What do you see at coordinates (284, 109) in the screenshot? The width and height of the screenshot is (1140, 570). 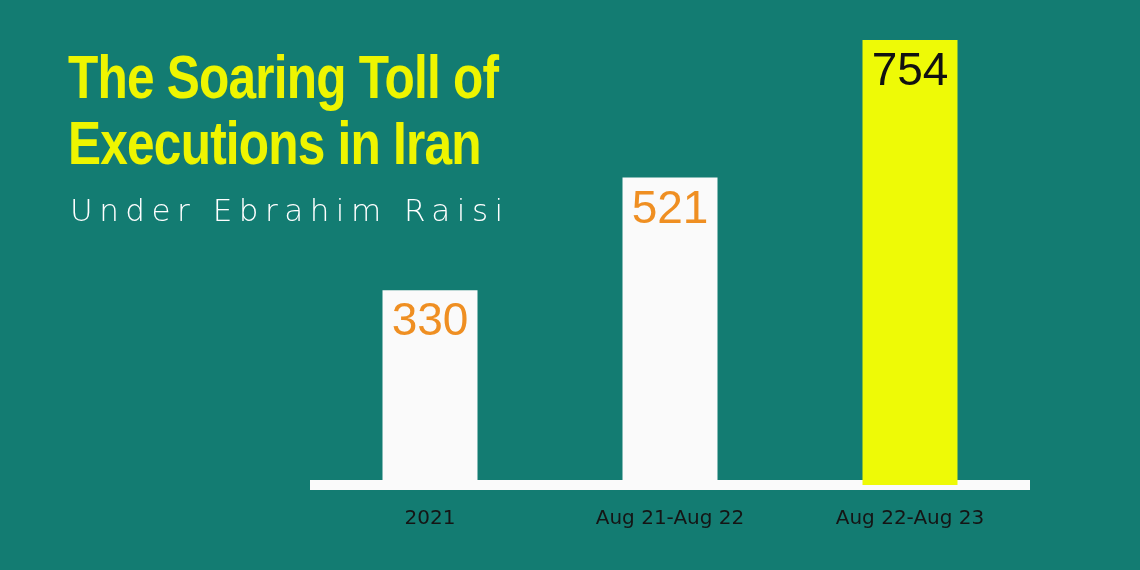 I see `text: The Soaring Toll of Executions in Iran` at bounding box center [284, 109].